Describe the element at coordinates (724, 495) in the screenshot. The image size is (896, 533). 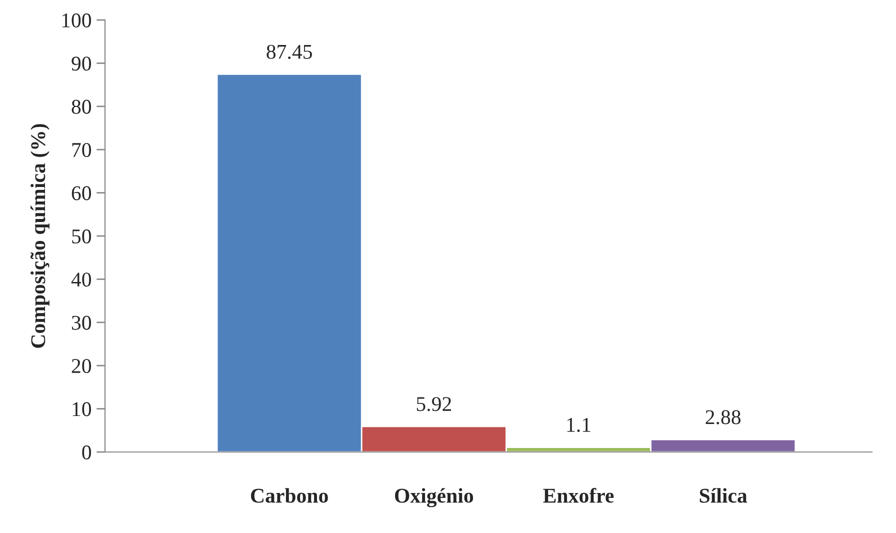
I see `x-tick-label: Sílica` at that location.